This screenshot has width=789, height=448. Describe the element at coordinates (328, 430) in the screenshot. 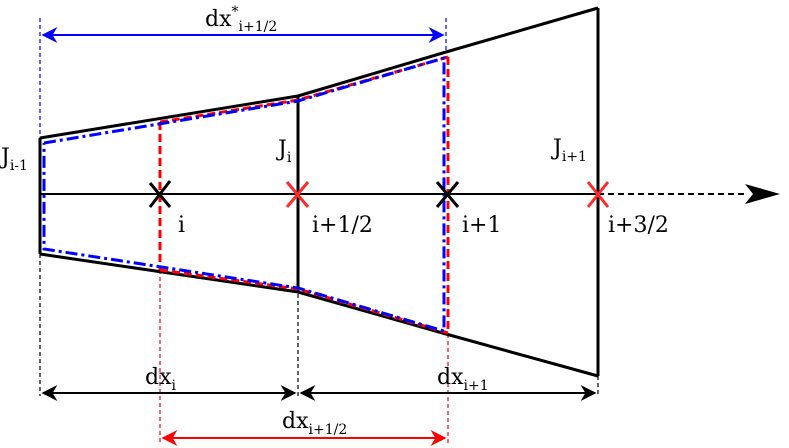

I see `label-dx-half-sub: i+1/2` at that location.